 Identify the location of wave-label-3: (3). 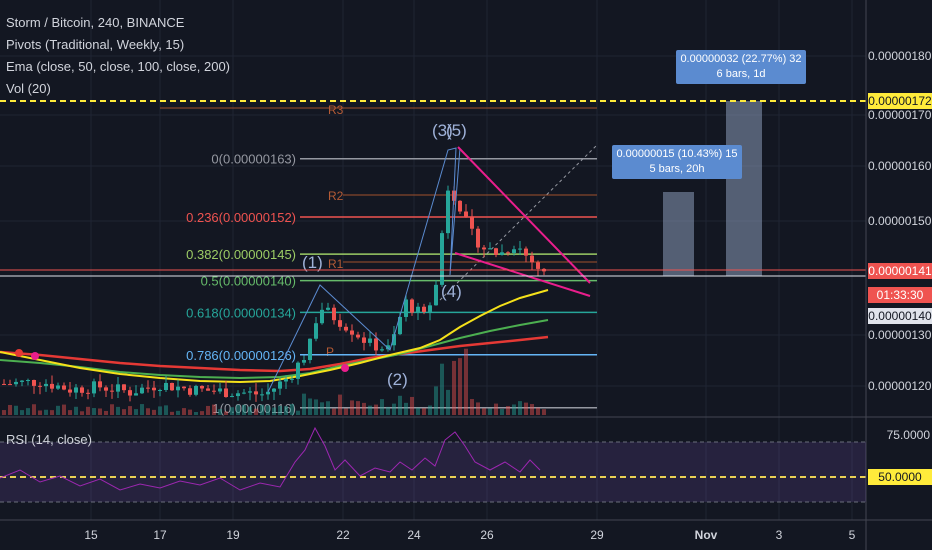
(442, 130).